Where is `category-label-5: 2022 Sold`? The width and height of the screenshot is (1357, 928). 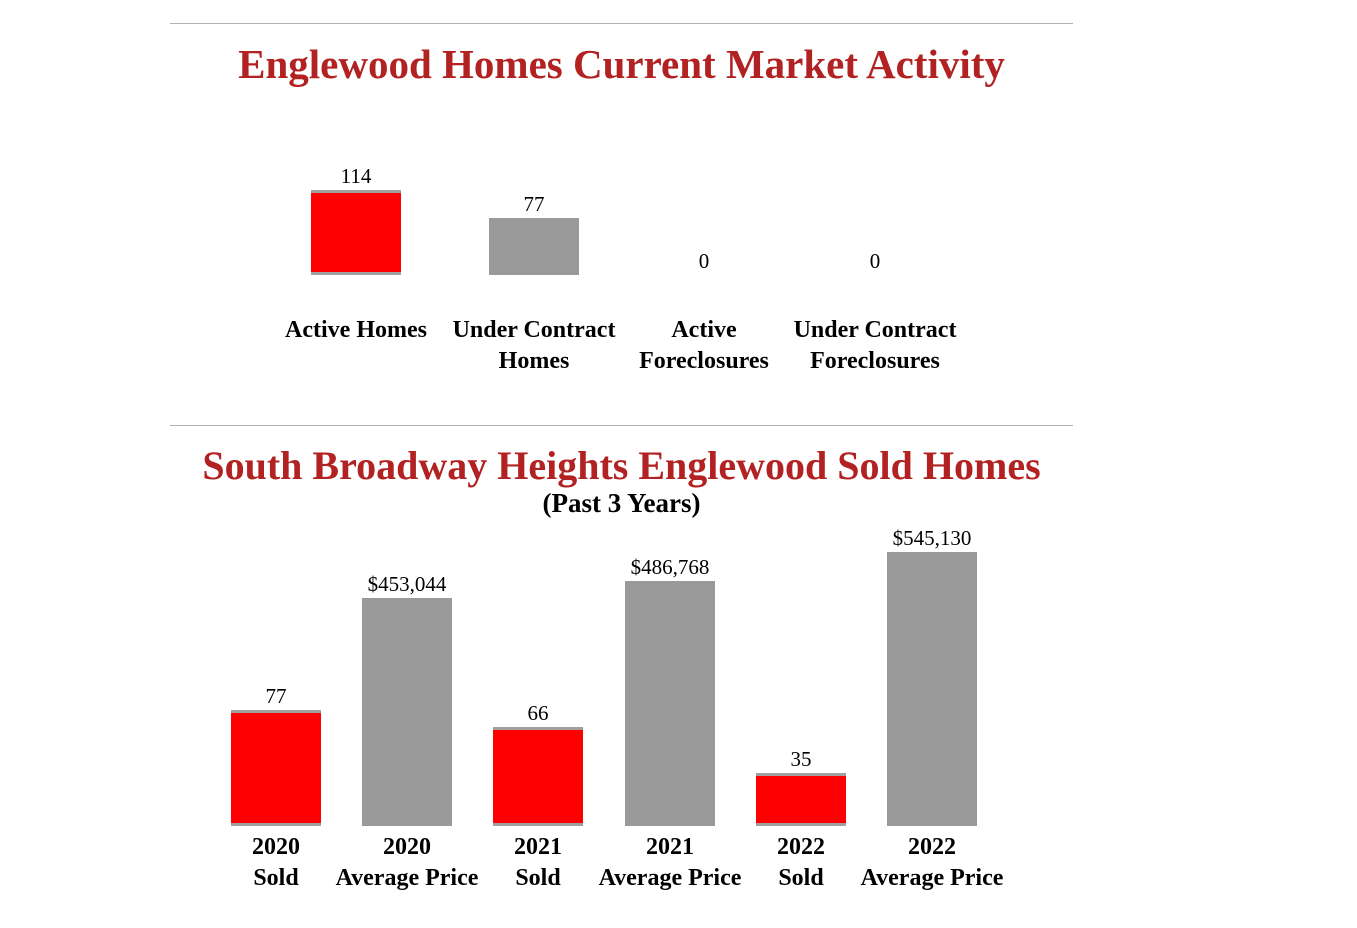 category-label-5: 2022 Sold is located at coordinates (801, 862).